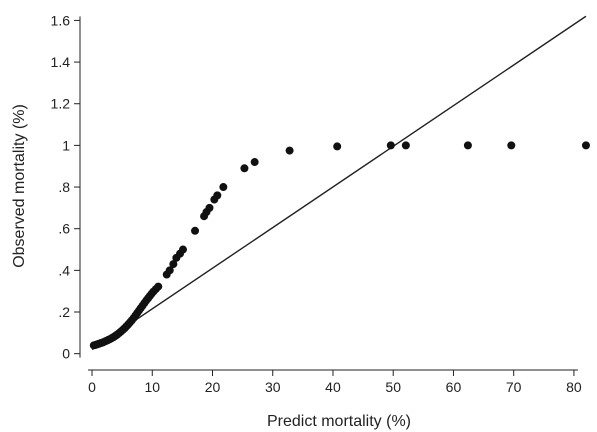 The width and height of the screenshot is (597, 432). What do you see at coordinates (574, 387) in the screenshot?
I see `x-tick-label: 80` at bounding box center [574, 387].